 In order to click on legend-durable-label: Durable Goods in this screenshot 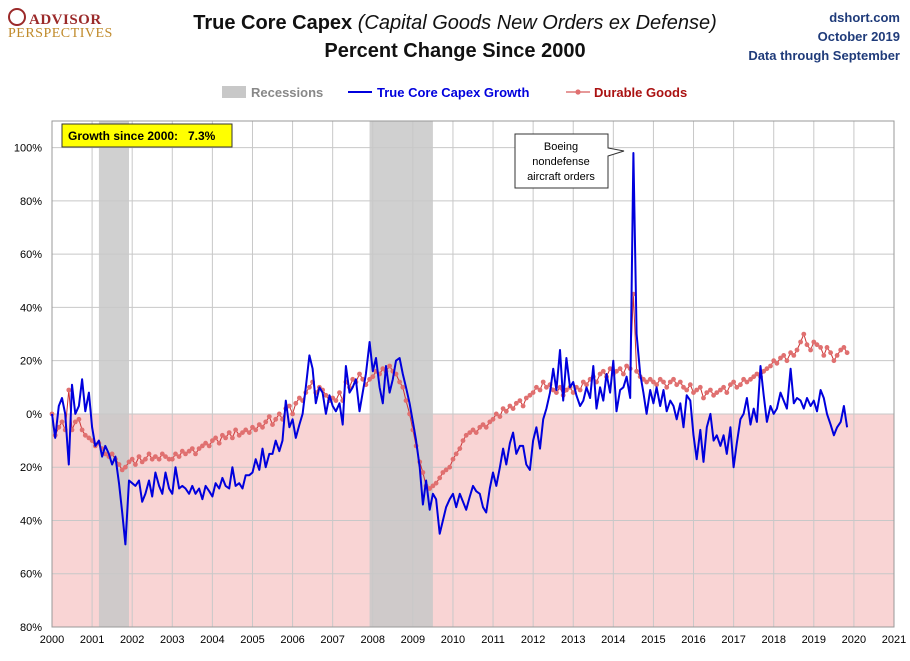, I will do `click(640, 92)`.